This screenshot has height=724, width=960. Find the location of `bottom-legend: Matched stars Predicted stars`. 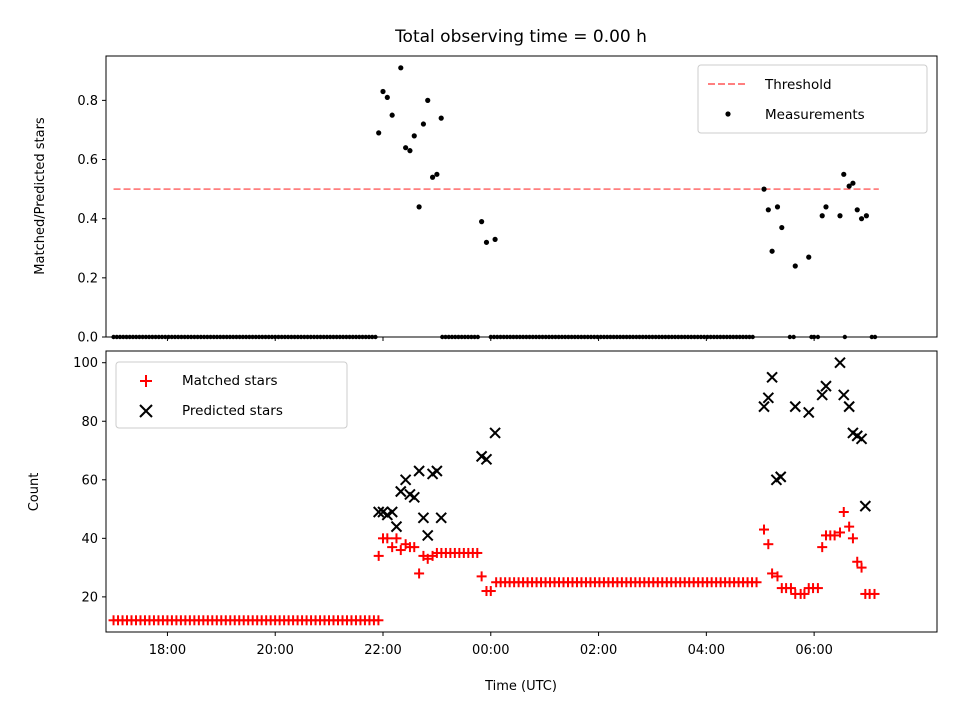

bottom-legend: Matched stars Predicted stars is located at coordinates (231, 395).